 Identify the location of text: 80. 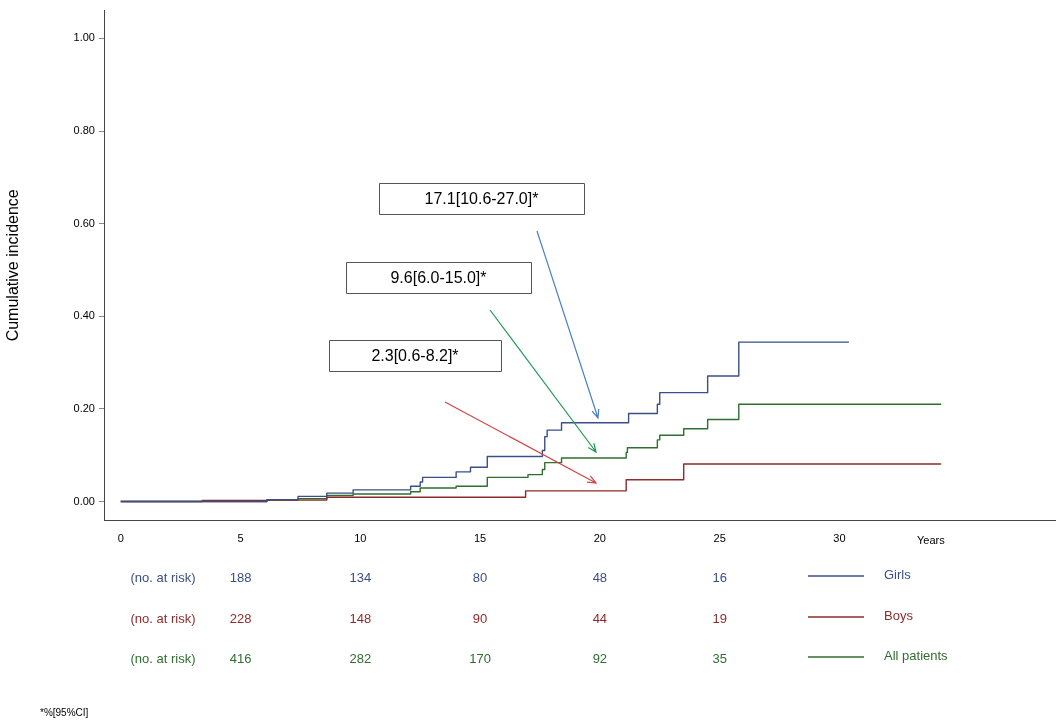
(480, 577).